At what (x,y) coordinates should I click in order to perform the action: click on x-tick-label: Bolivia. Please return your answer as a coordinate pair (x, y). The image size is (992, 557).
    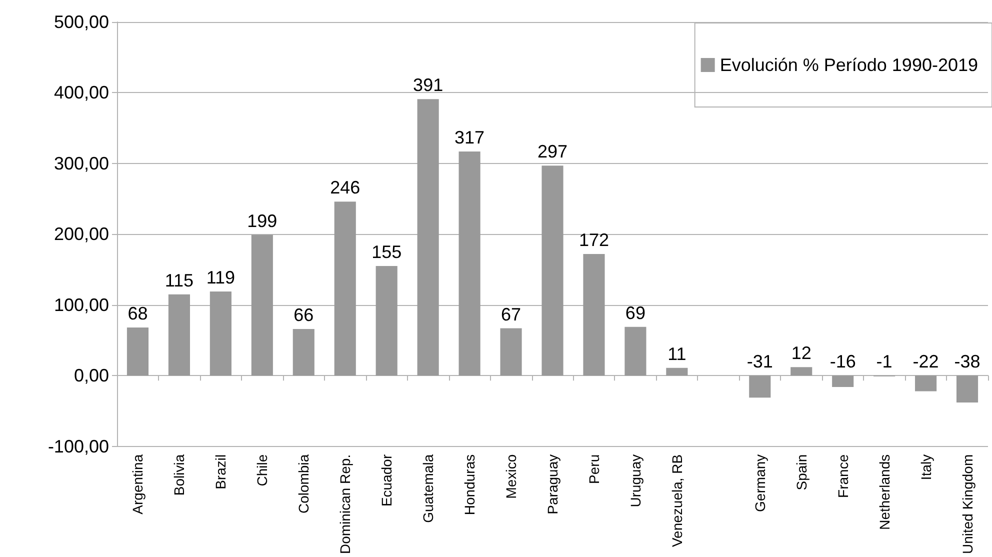
    Looking at the image, I should click on (179, 475).